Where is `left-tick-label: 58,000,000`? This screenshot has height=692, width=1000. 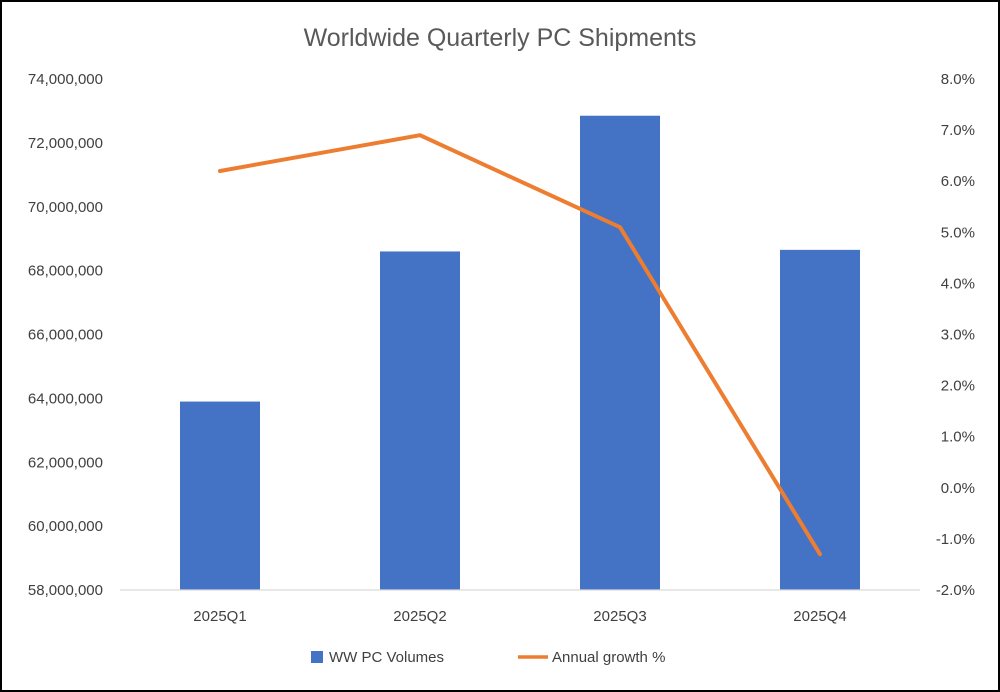 left-tick-label: 58,000,000 is located at coordinates (65, 590).